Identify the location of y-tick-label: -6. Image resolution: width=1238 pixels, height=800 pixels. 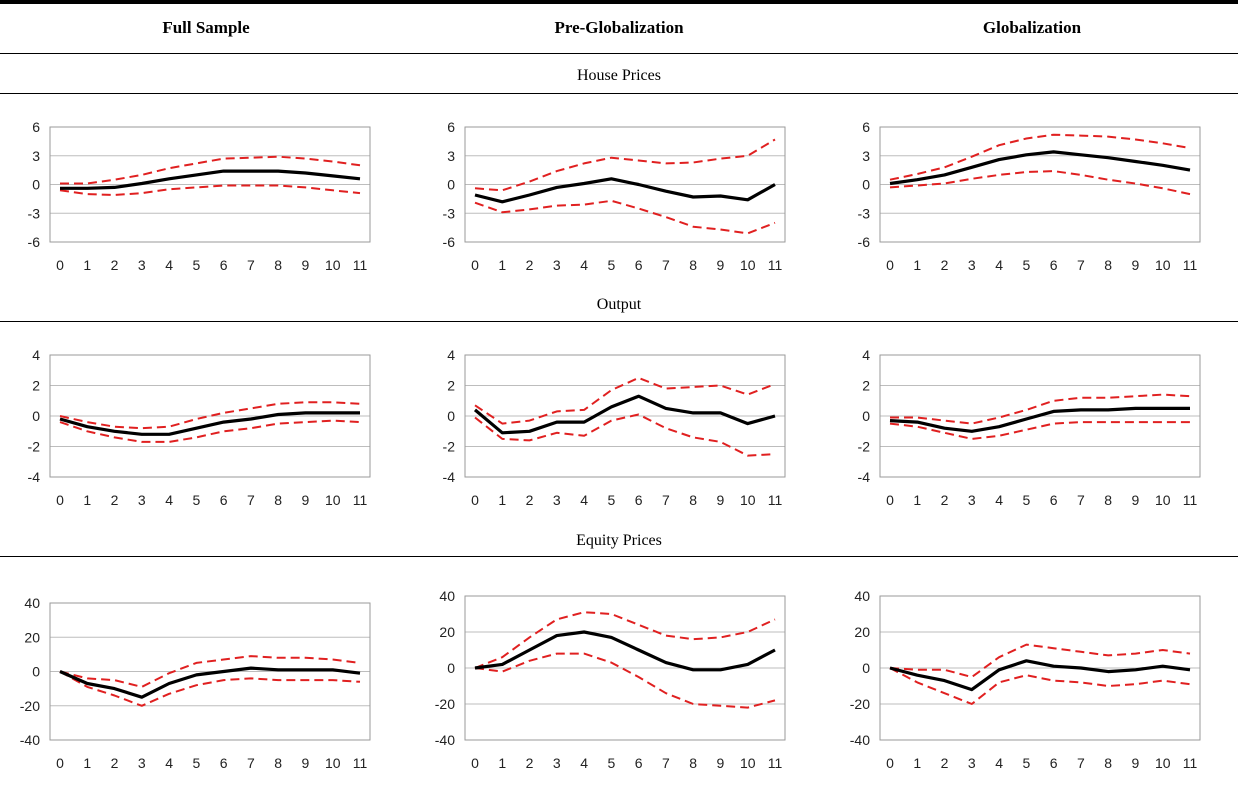
(864, 242).